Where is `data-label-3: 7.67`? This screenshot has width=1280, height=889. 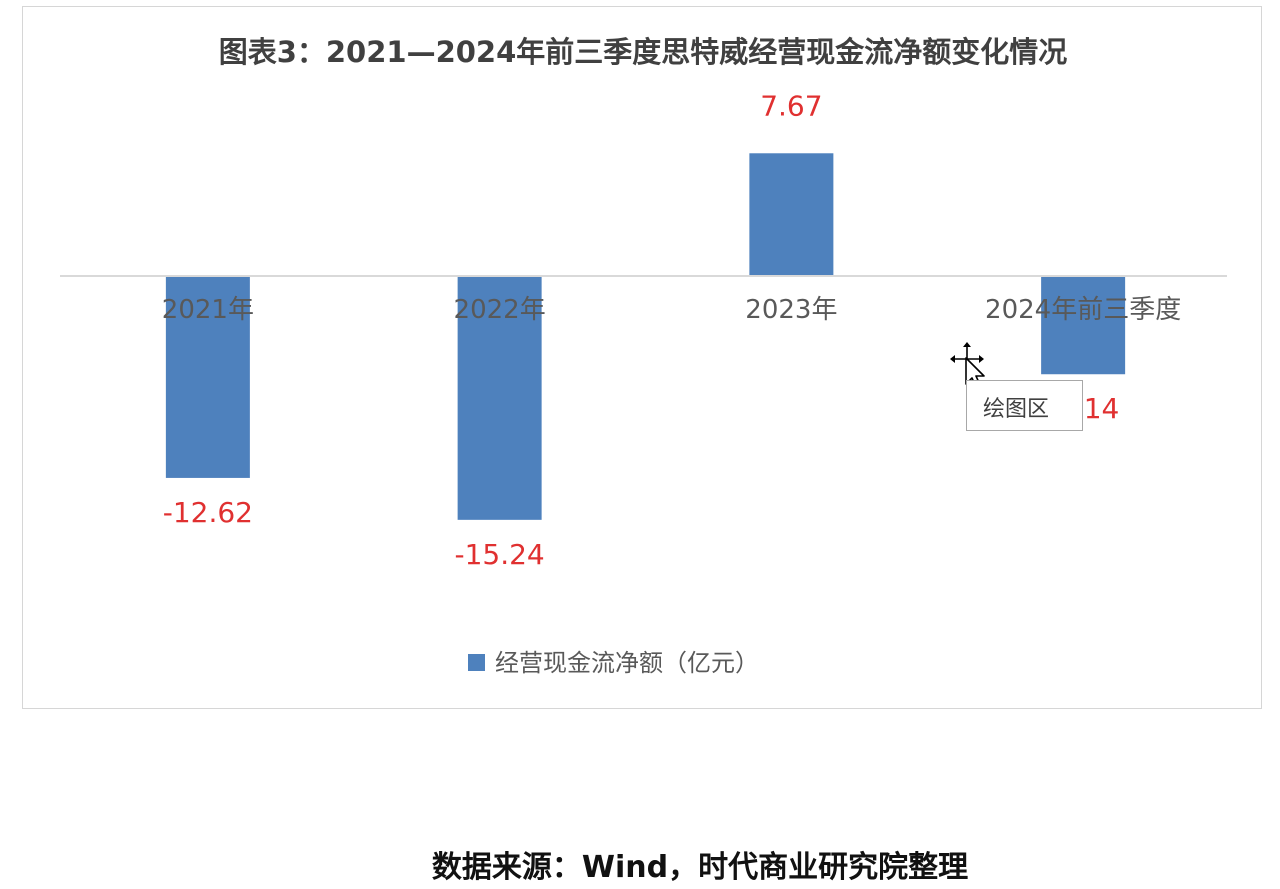 data-label-3: 7.67 is located at coordinates (791, 105).